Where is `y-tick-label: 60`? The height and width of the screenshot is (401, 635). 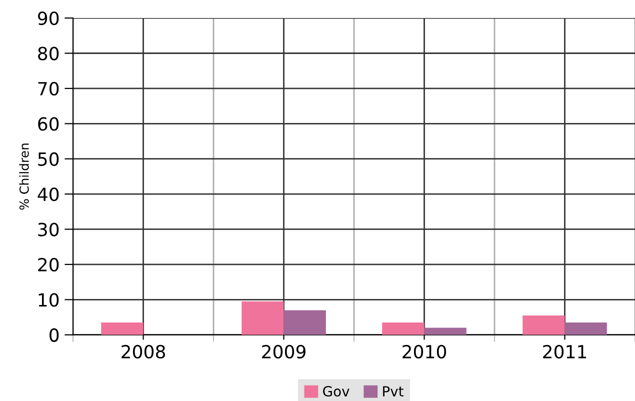
y-tick-label: 60 is located at coordinates (48, 124).